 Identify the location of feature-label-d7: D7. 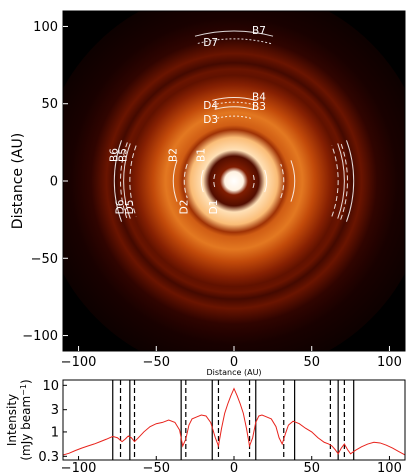
(210, 43).